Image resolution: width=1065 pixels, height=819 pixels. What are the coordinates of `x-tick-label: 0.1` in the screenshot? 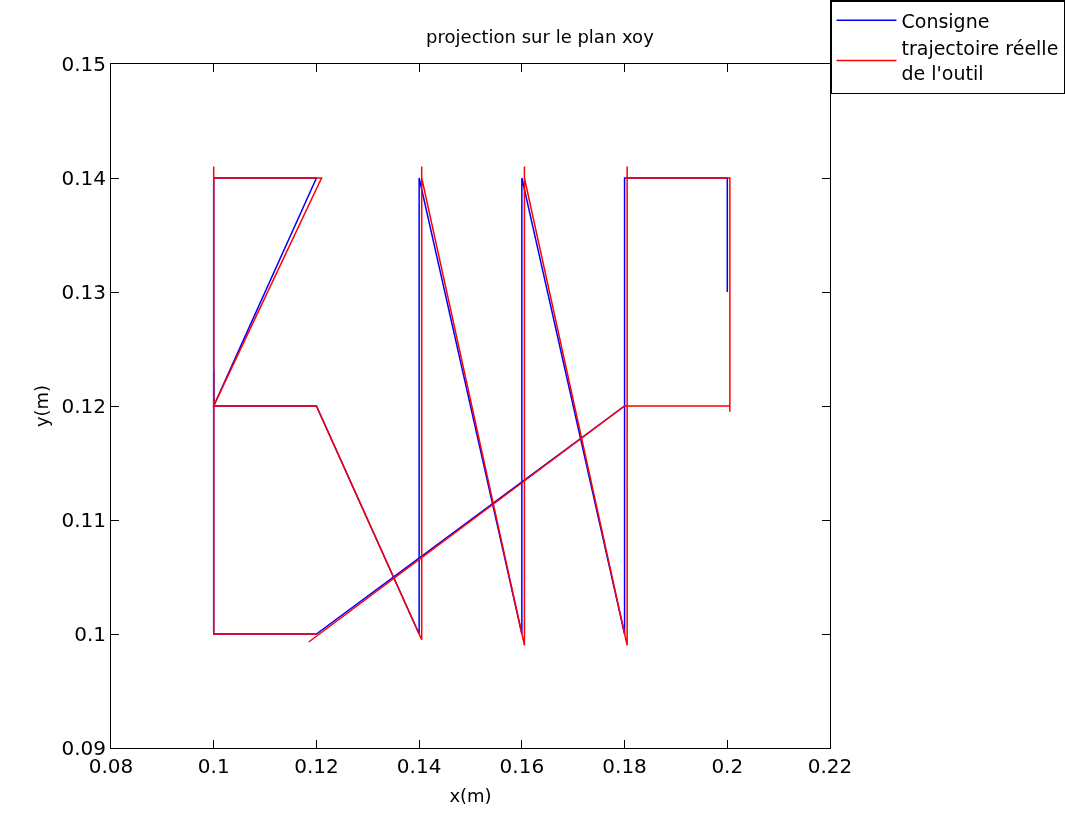 It's located at (213, 766).